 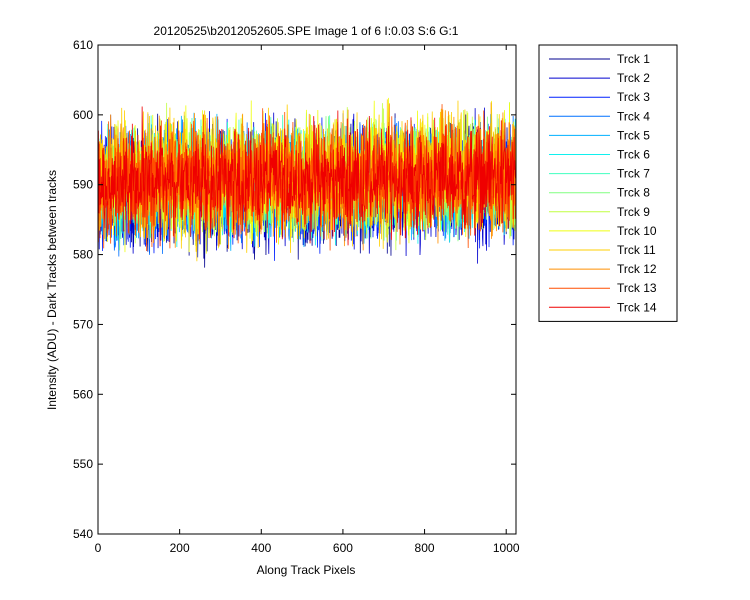 I want to click on legend-label: Trck 12, so click(x=637, y=269).